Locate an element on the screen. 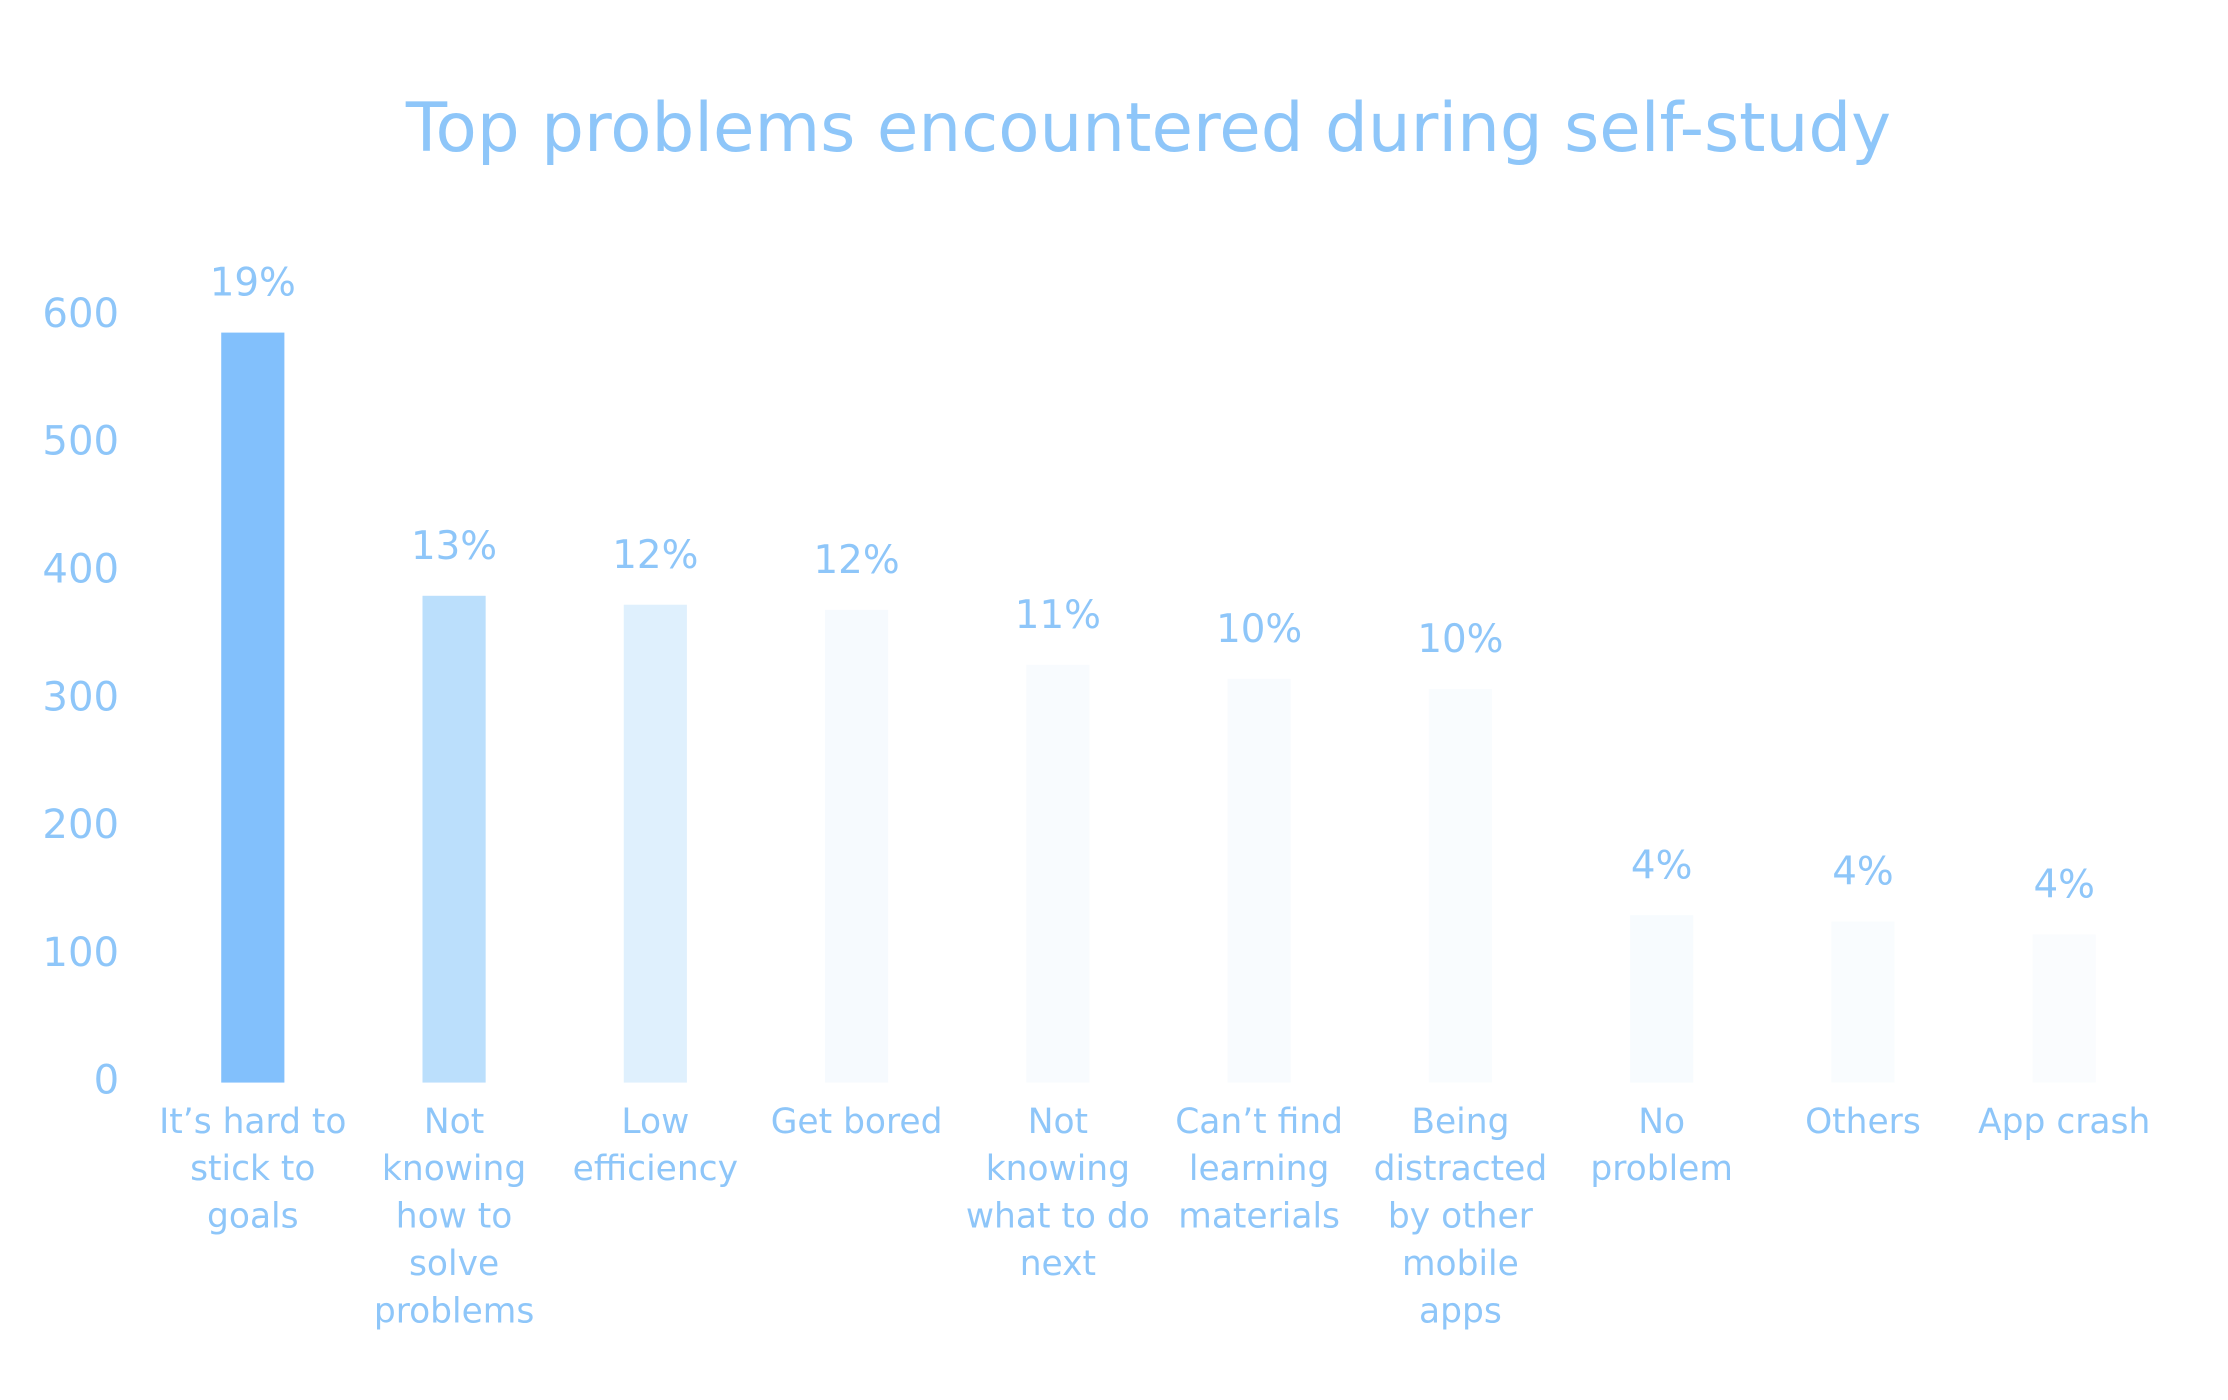  x-tick-label: Not knowing how to solve problems is located at coordinates (454, 1215).